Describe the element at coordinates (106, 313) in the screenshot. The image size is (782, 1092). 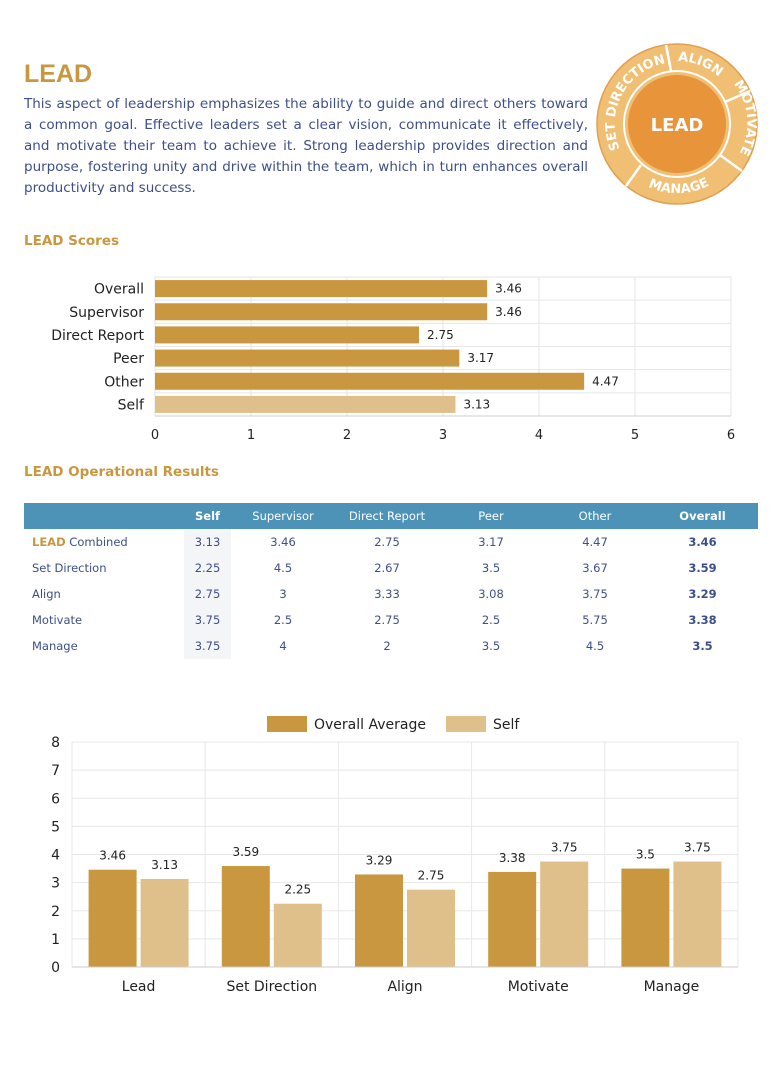
I see `y-category-label: Supervisor` at that location.